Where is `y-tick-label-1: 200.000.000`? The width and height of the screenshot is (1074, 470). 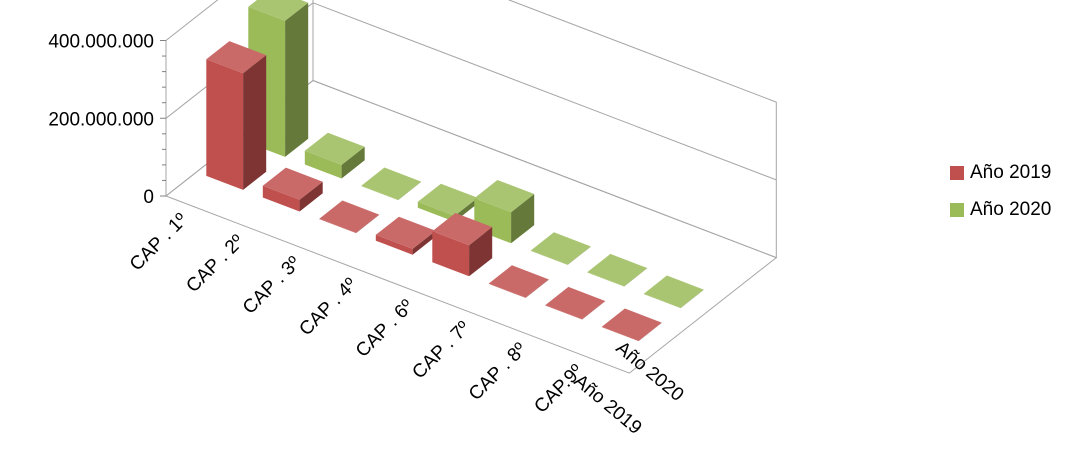
y-tick-label-1: 200.000.000 is located at coordinates (101, 119).